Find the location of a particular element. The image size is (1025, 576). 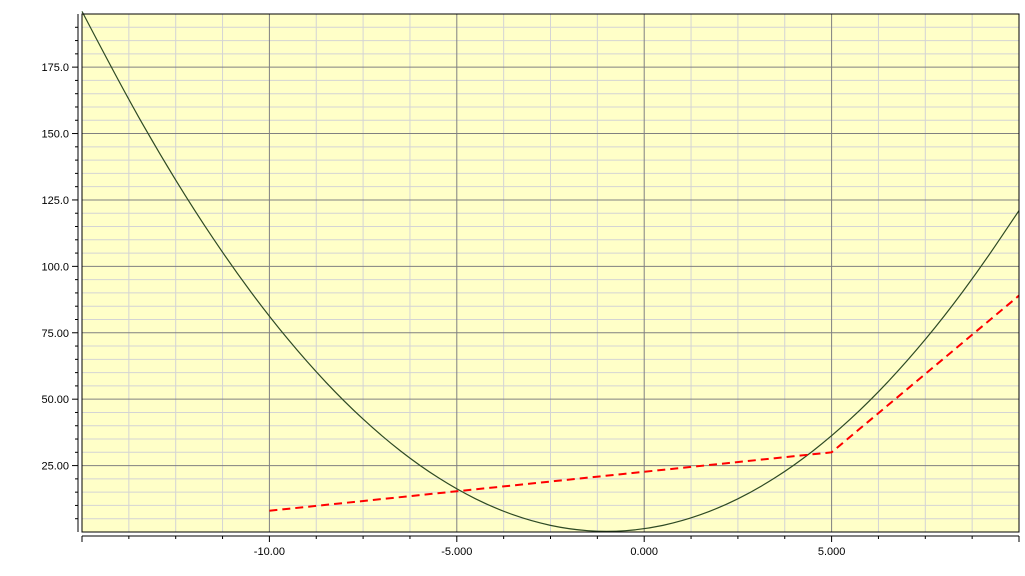

x-tick-label: 5.000 is located at coordinates (832, 552).